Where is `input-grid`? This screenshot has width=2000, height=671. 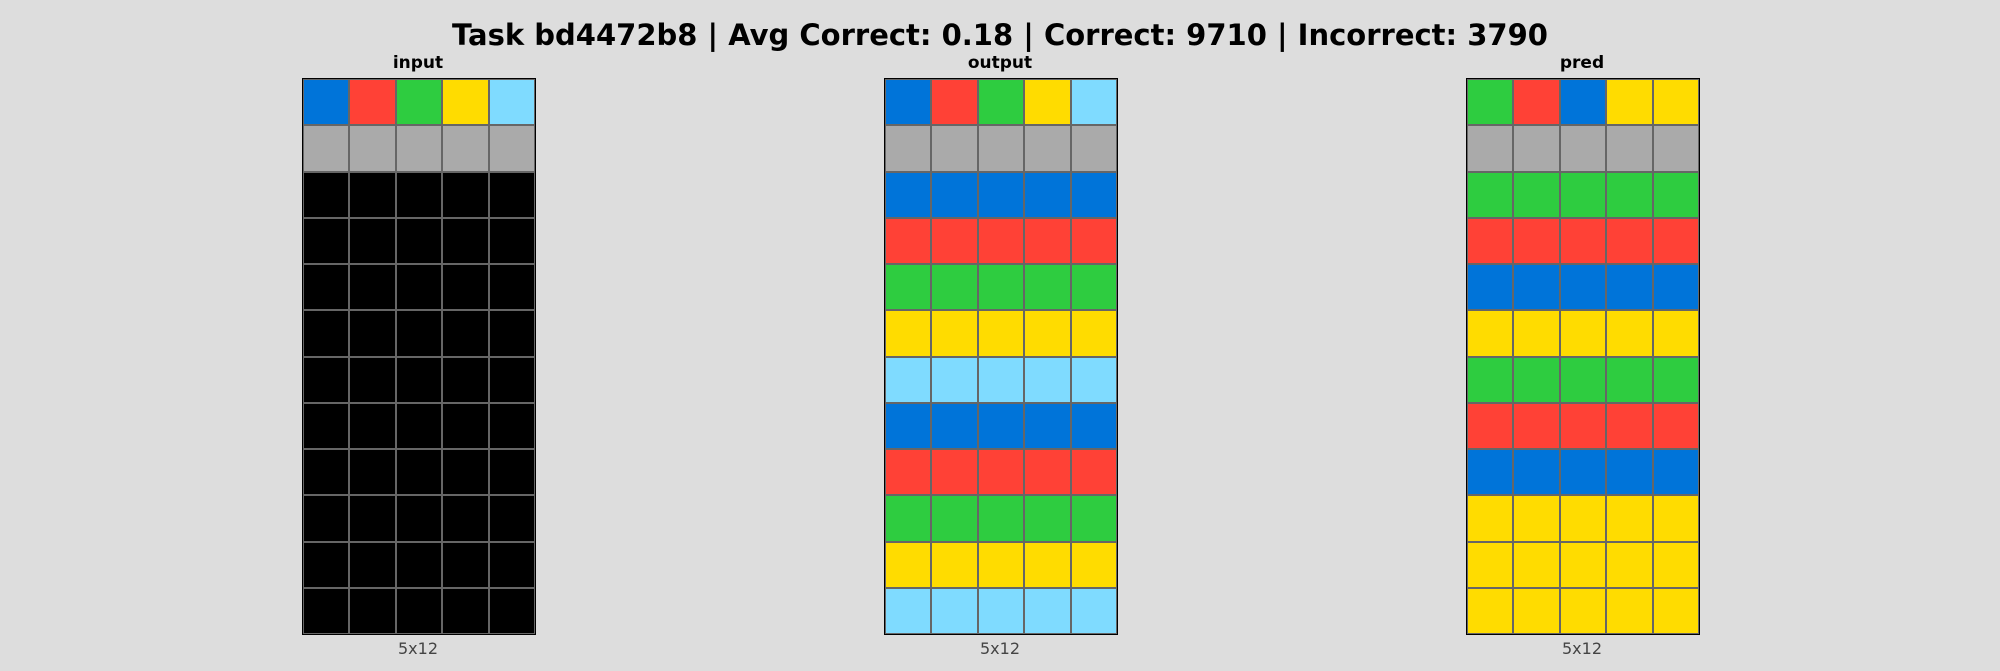
input-grid is located at coordinates (419, 356).